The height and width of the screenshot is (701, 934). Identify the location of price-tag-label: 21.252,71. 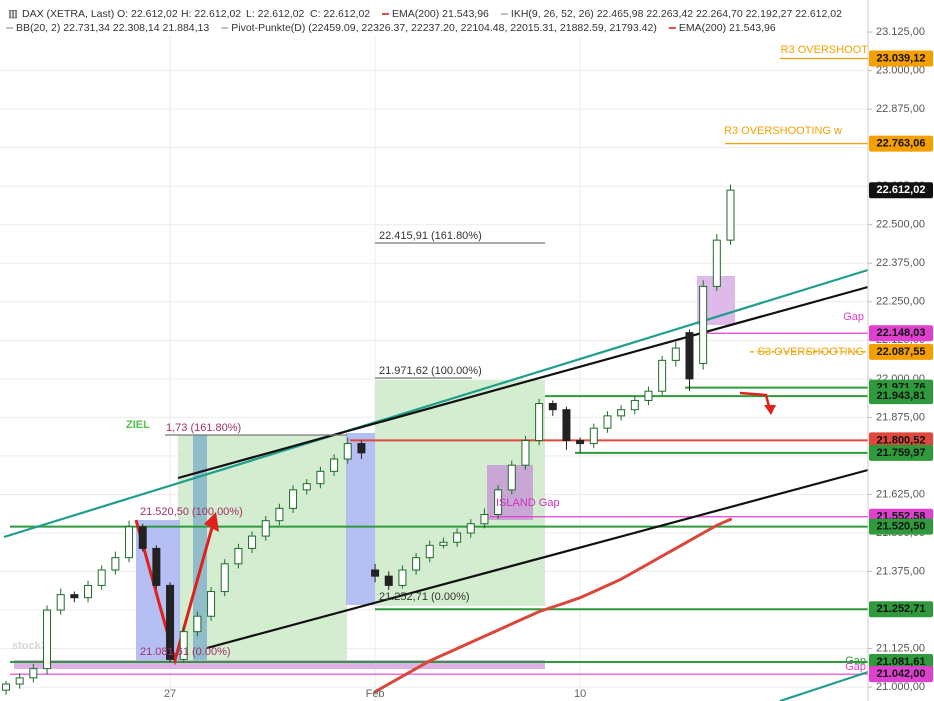
(901, 609).